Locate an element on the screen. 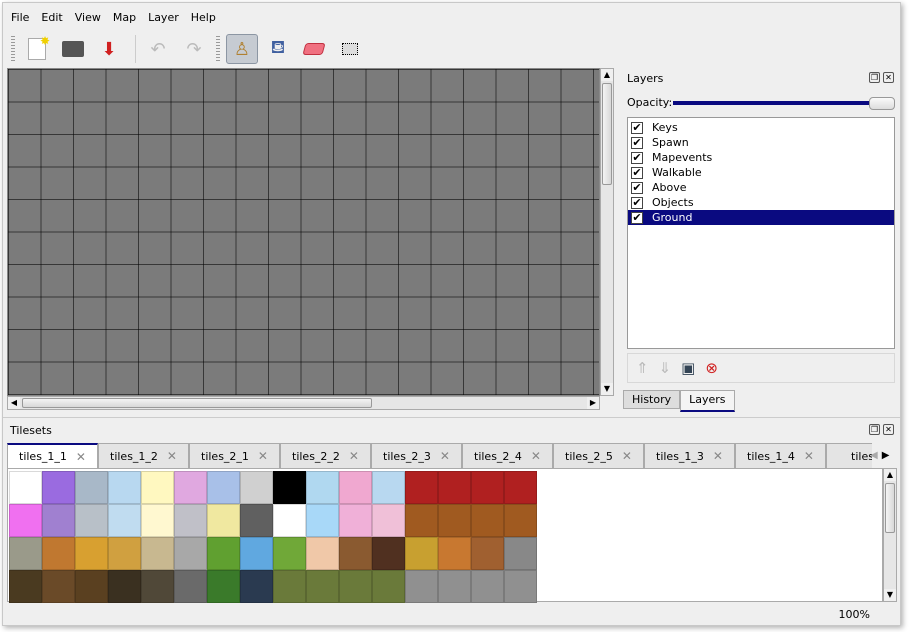  map-vertical-scrollbar: ▲ ▼ is located at coordinates (607, 232).